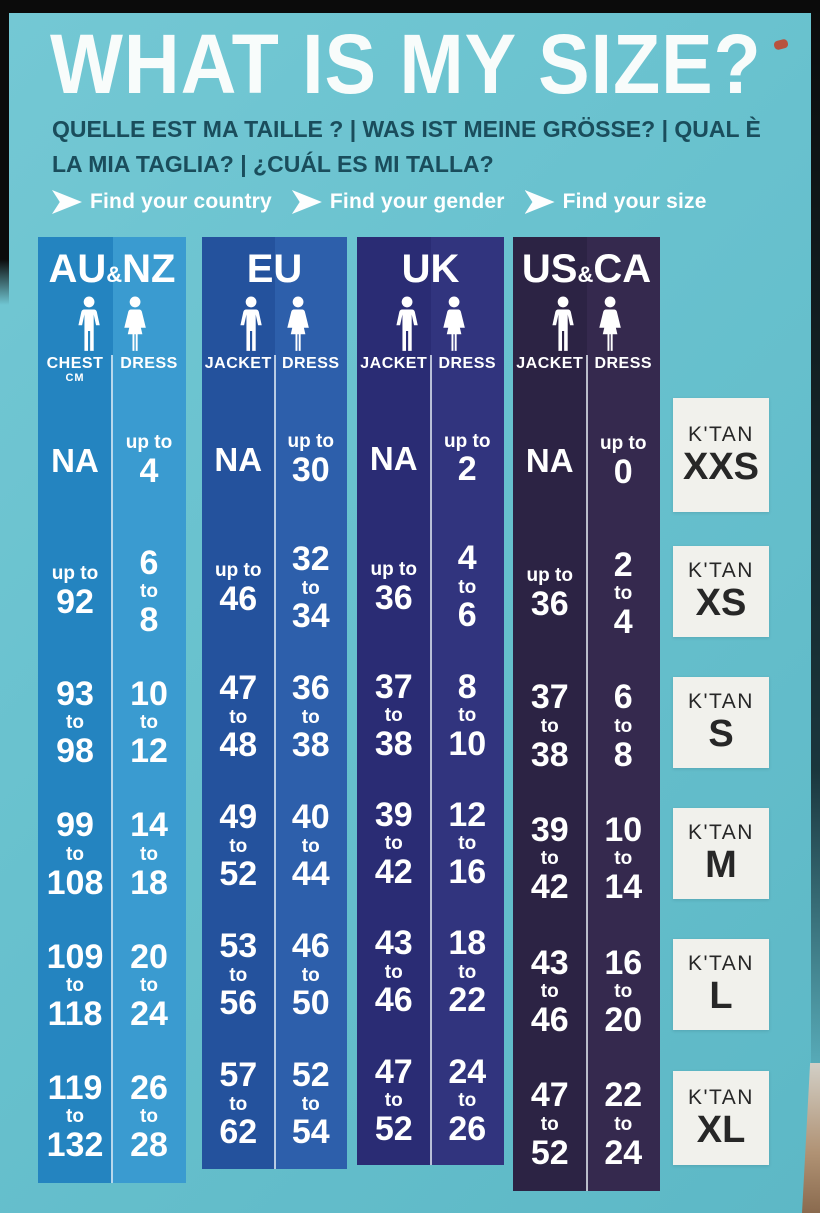 The height and width of the screenshot is (1213, 820). What do you see at coordinates (549, 962) in the screenshot?
I see `cell-range-from: 43` at bounding box center [549, 962].